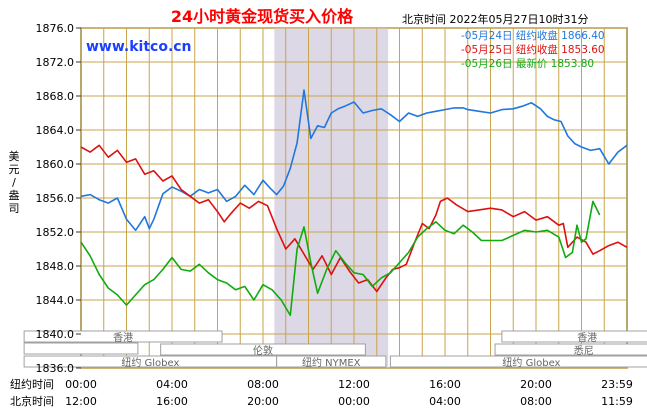  What do you see at coordinates (587, 338) in the screenshot?
I see `market-hongkong-next-label: 香港` at bounding box center [587, 338].